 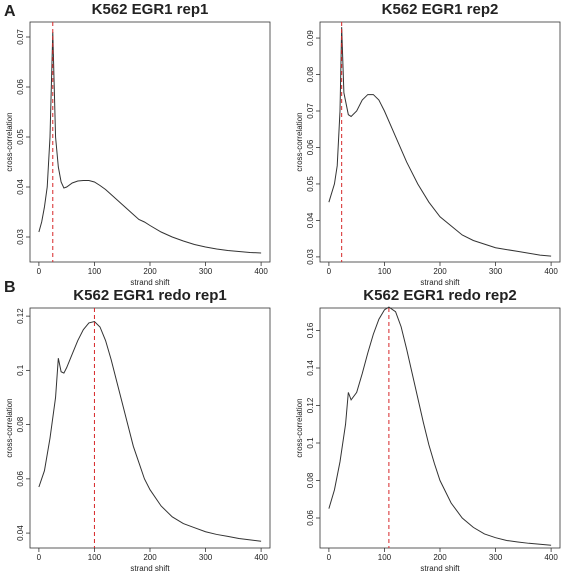 What do you see at coordinates (310, 38) in the screenshot?
I see `y-tick-label: 0.09` at bounding box center [310, 38].